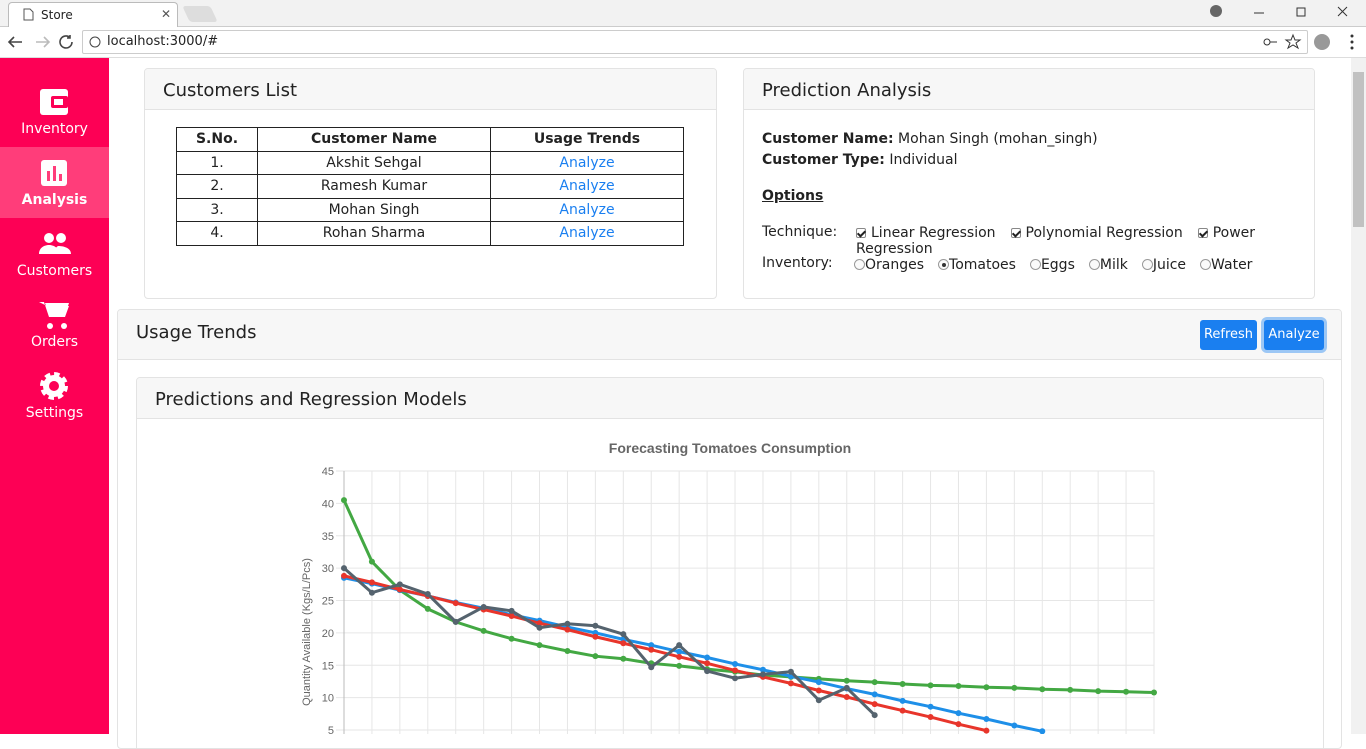 The height and width of the screenshot is (749, 1366). Describe the element at coordinates (889, 265) in the screenshot. I see `inventory-option: Oranges` at that location.